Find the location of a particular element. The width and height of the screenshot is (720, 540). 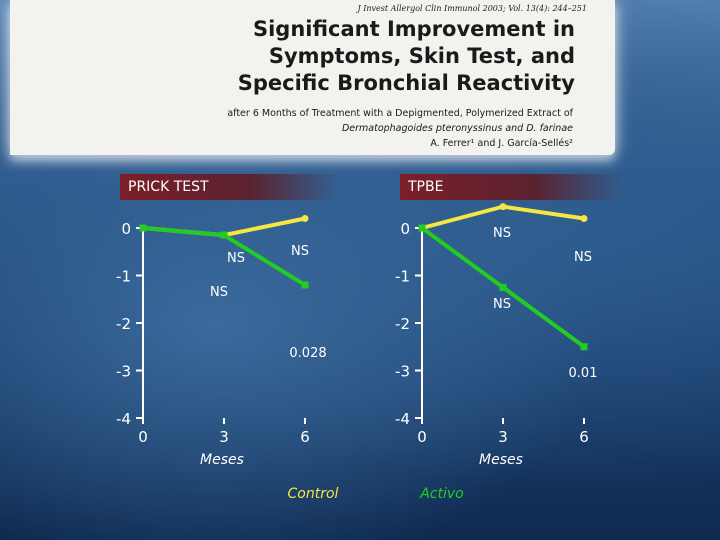

authors: A. Ferrer¹ and J. García-Sellés² is located at coordinates (501, 143).